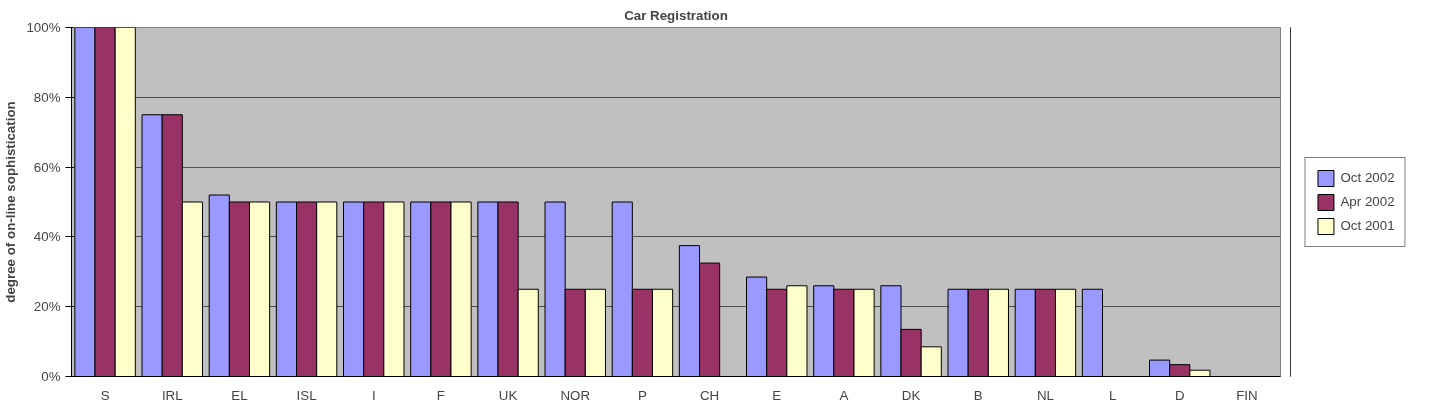  Describe the element at coordinates (777, 395) in the screenshot. I see `x-tick-label: E` at that location.